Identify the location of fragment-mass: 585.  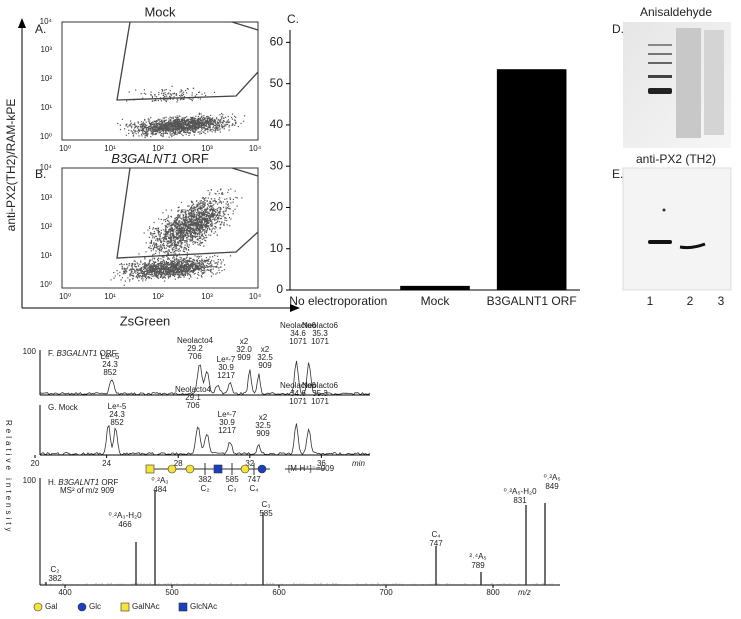
(232, 479).